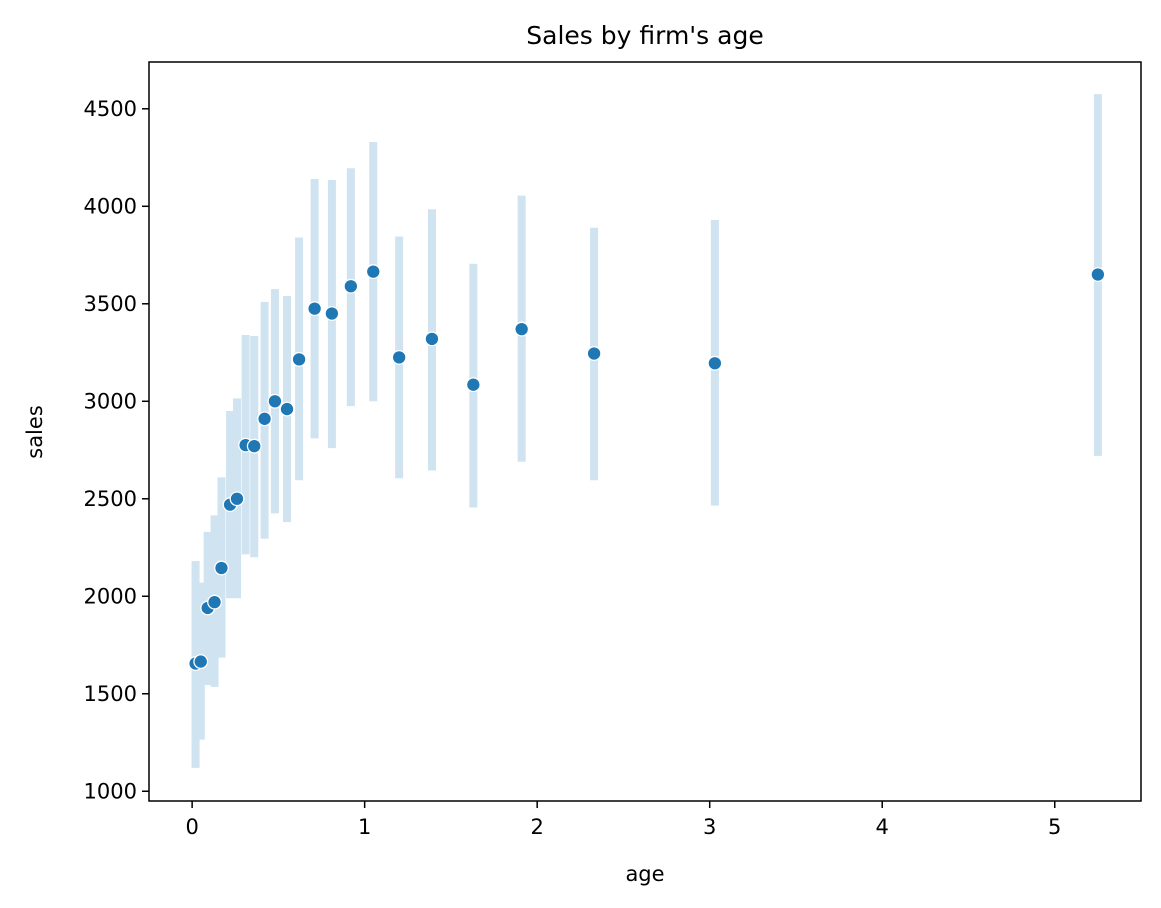  What do you see at coordinates (110, 694) in the screenshot?
I see `y-tick-label: 1500` at bounding box center [110, 694].